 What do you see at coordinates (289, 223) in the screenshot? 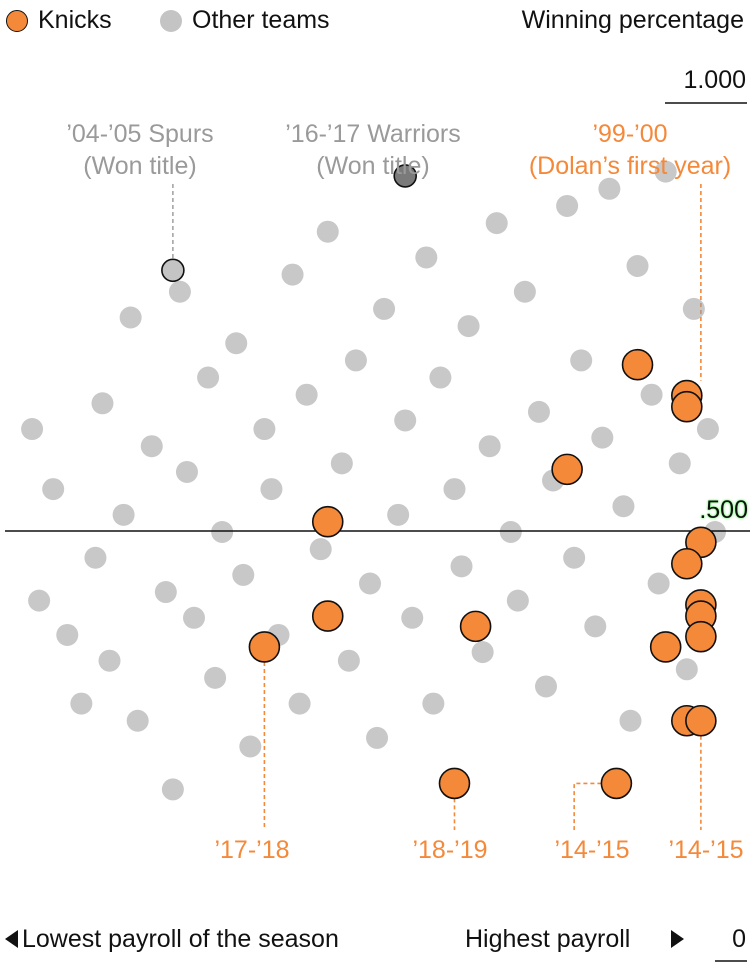
I see `highlighted-dots` at bounding box center [289, 223].